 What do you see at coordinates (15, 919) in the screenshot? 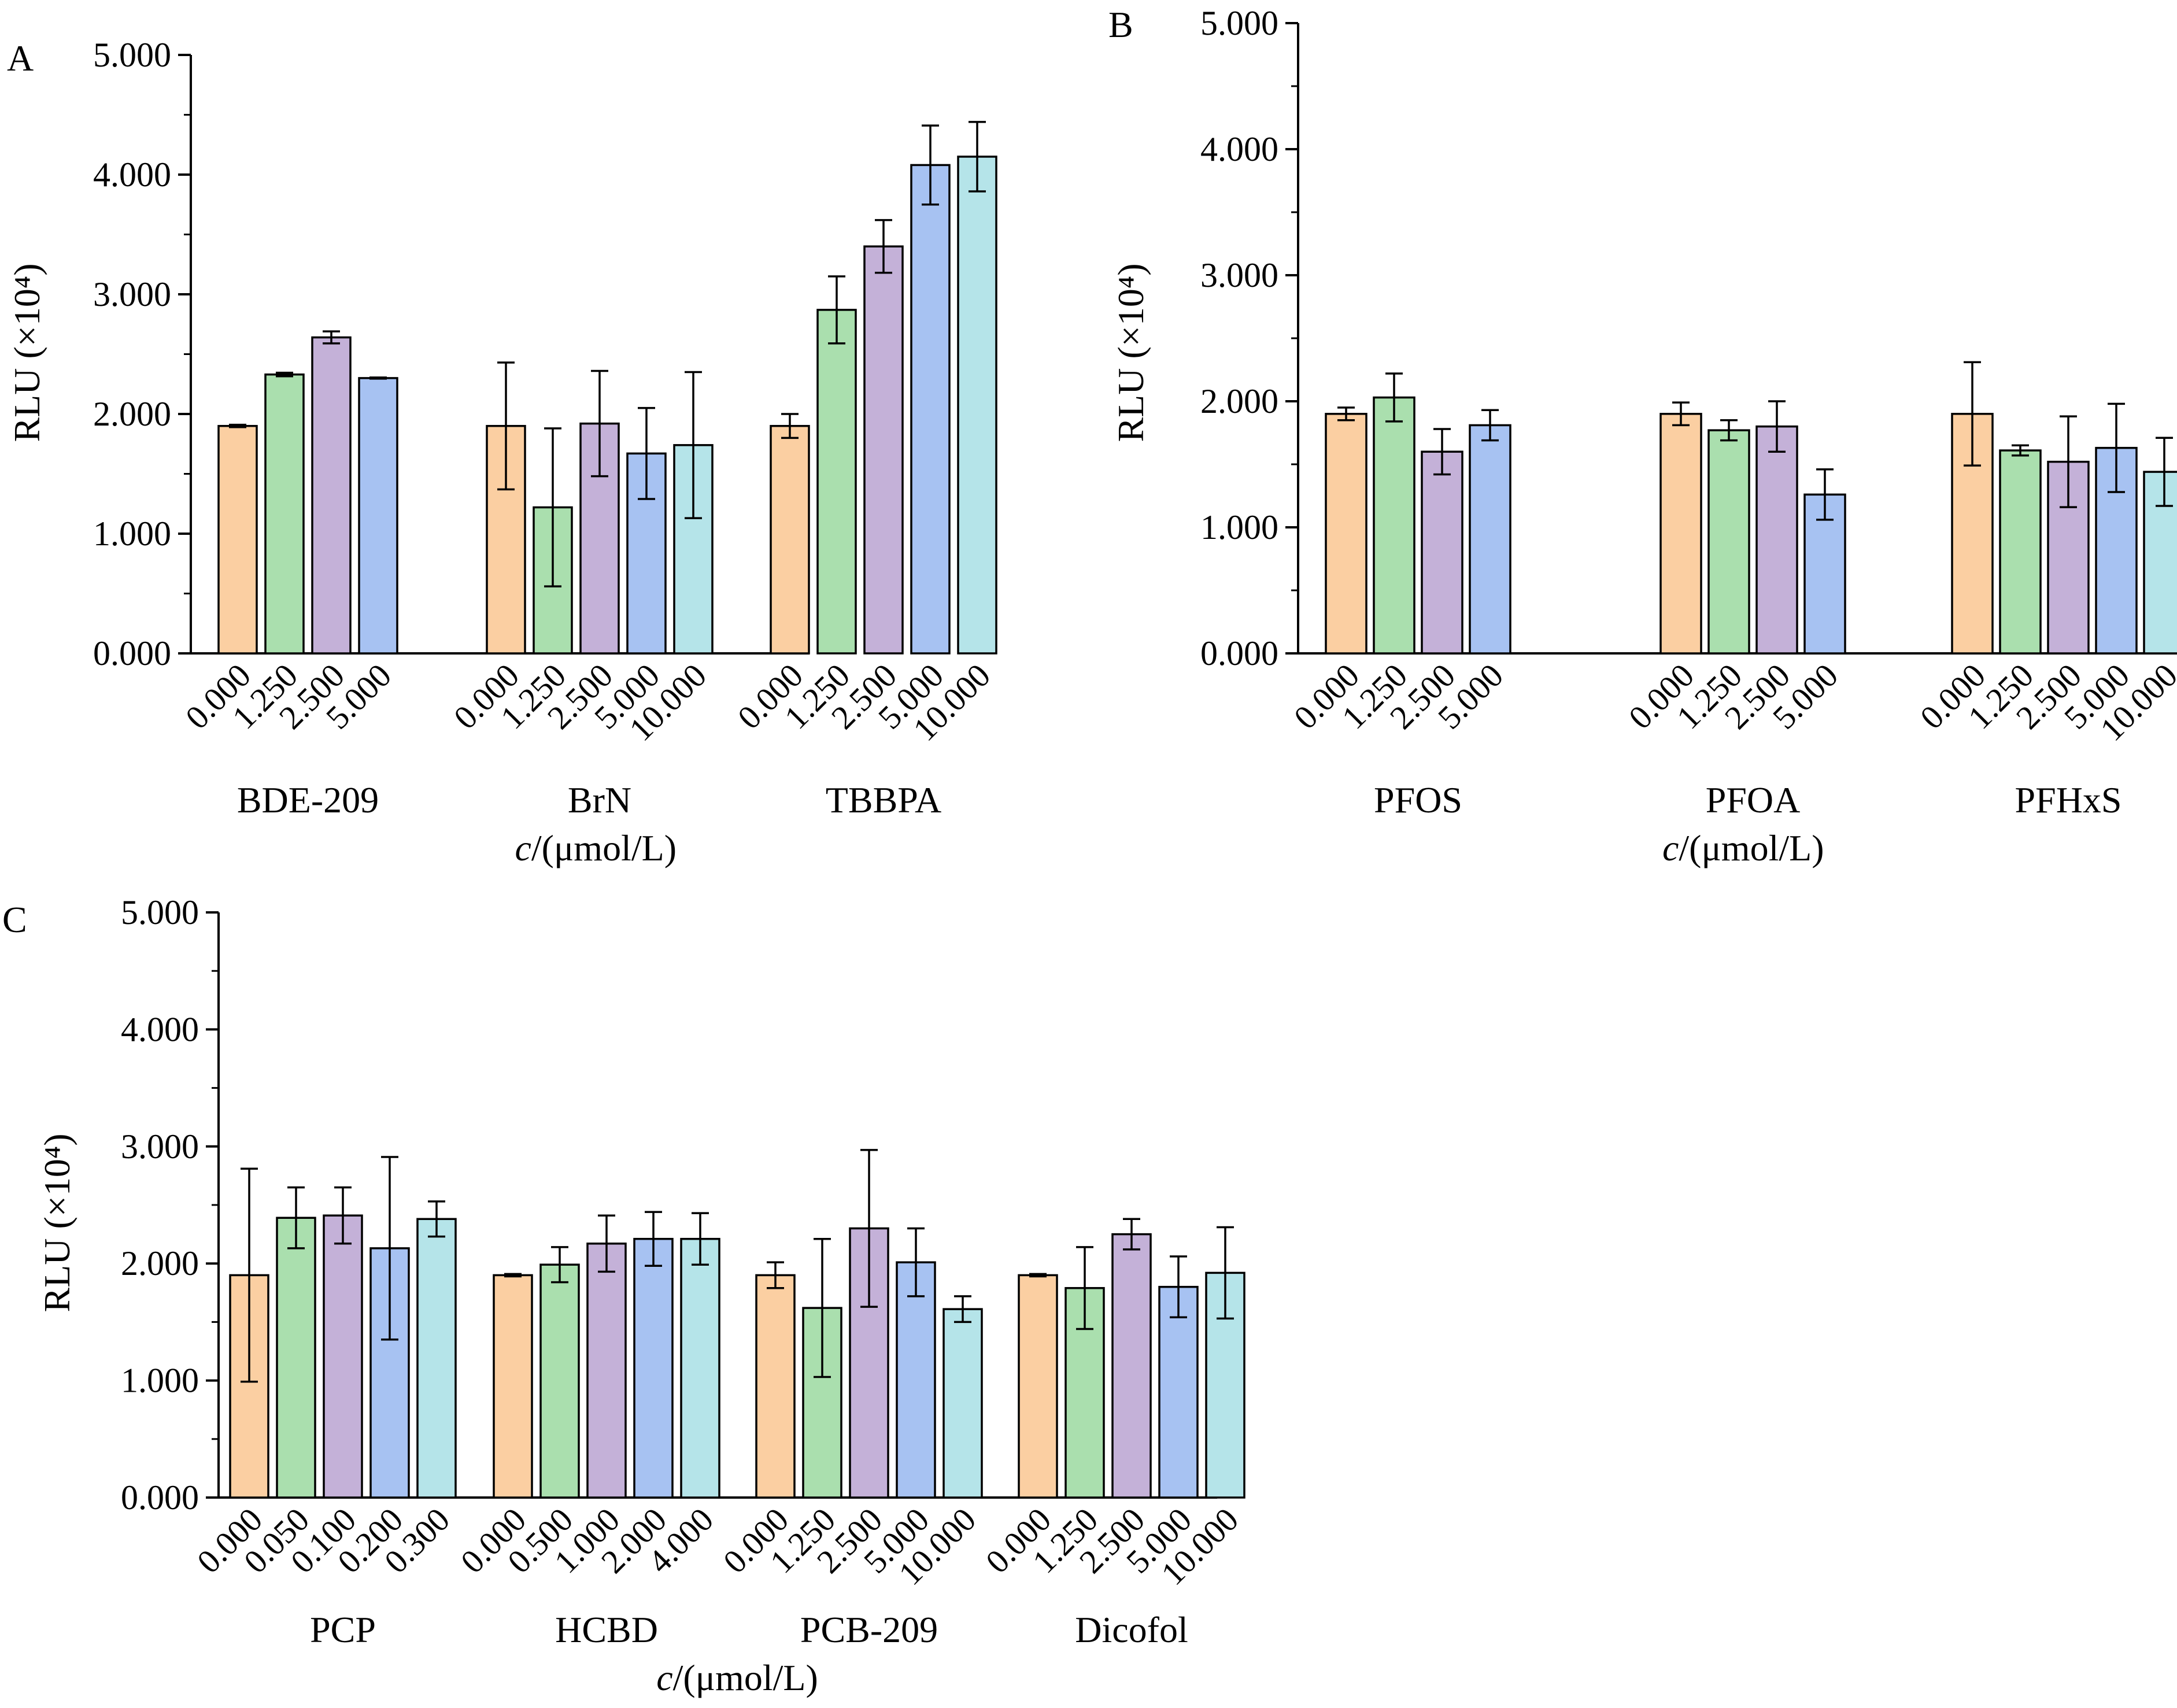
I see `panel-label: C` at bounding box center [15, 919].